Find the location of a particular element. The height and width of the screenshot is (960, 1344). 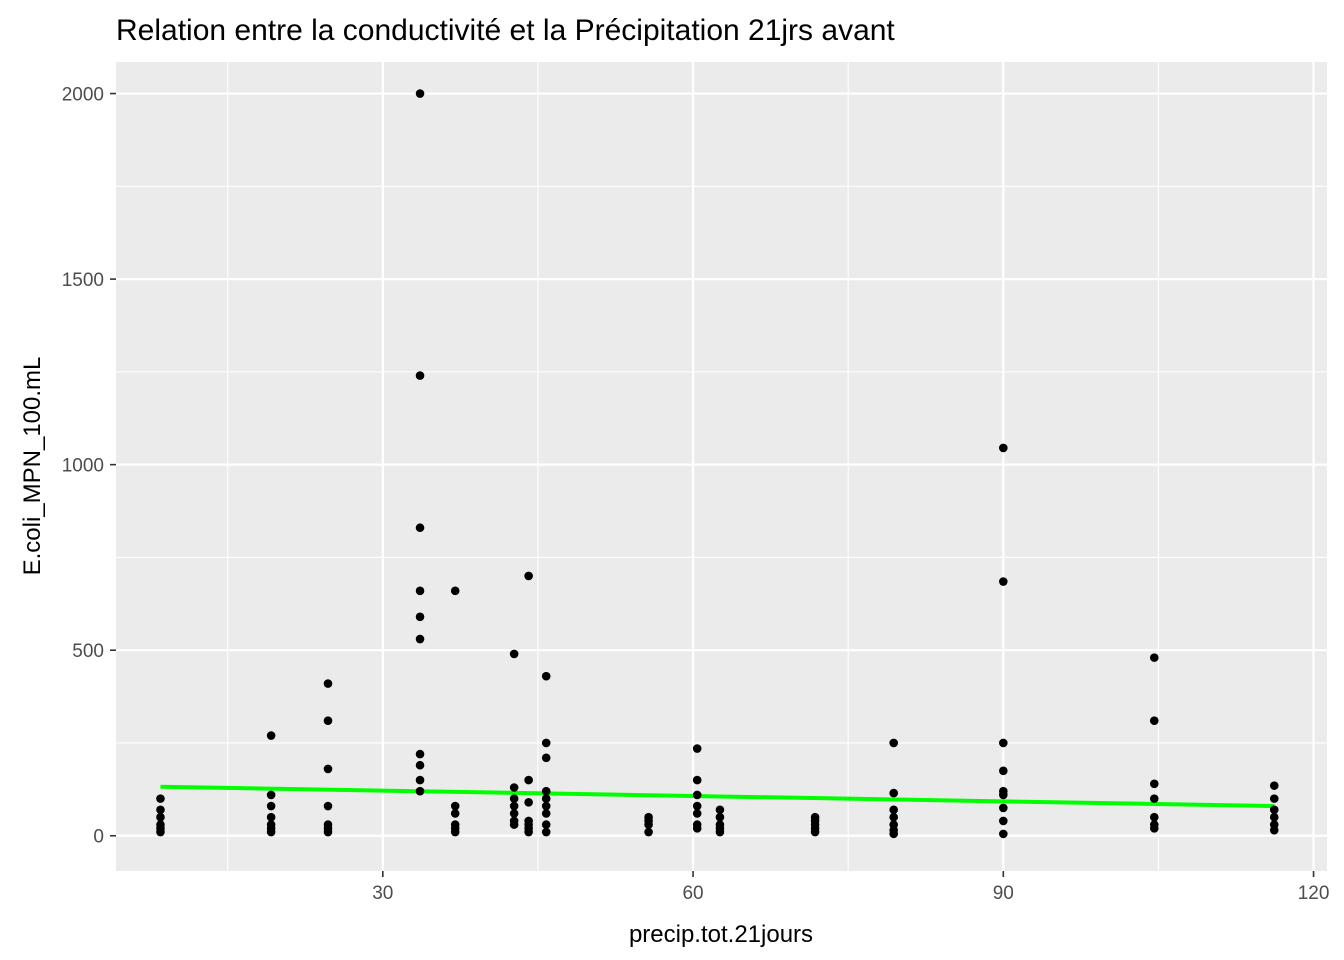

x-tick-label: 30 is located at coordinates (382, 893).